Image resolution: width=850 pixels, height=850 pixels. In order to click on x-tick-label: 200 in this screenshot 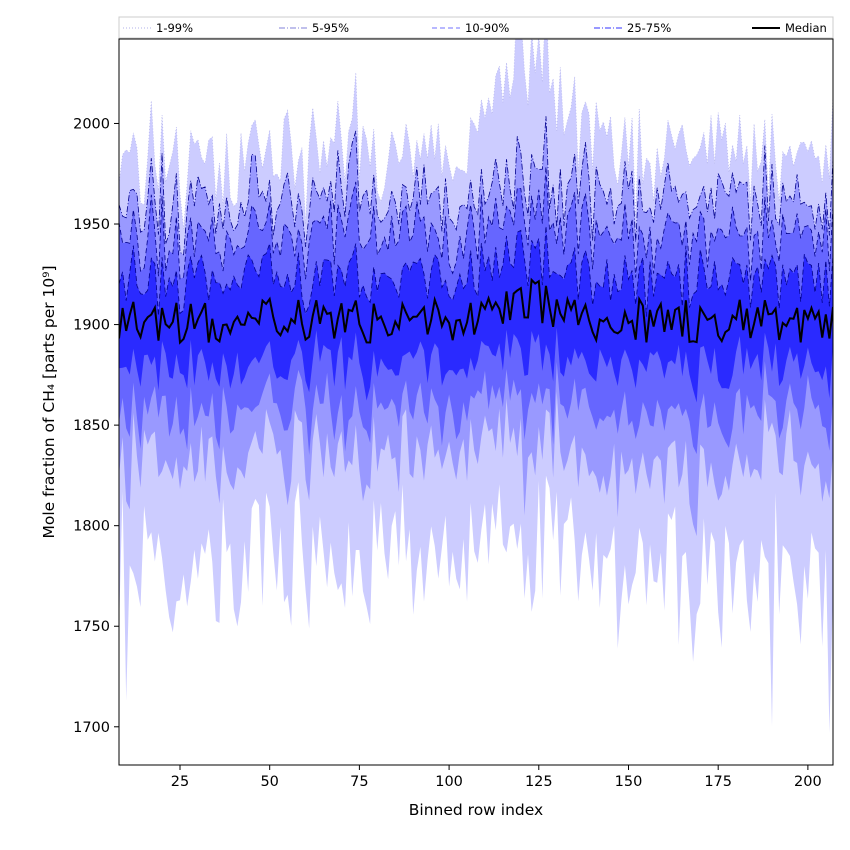, I will do `click(808, 782)`.